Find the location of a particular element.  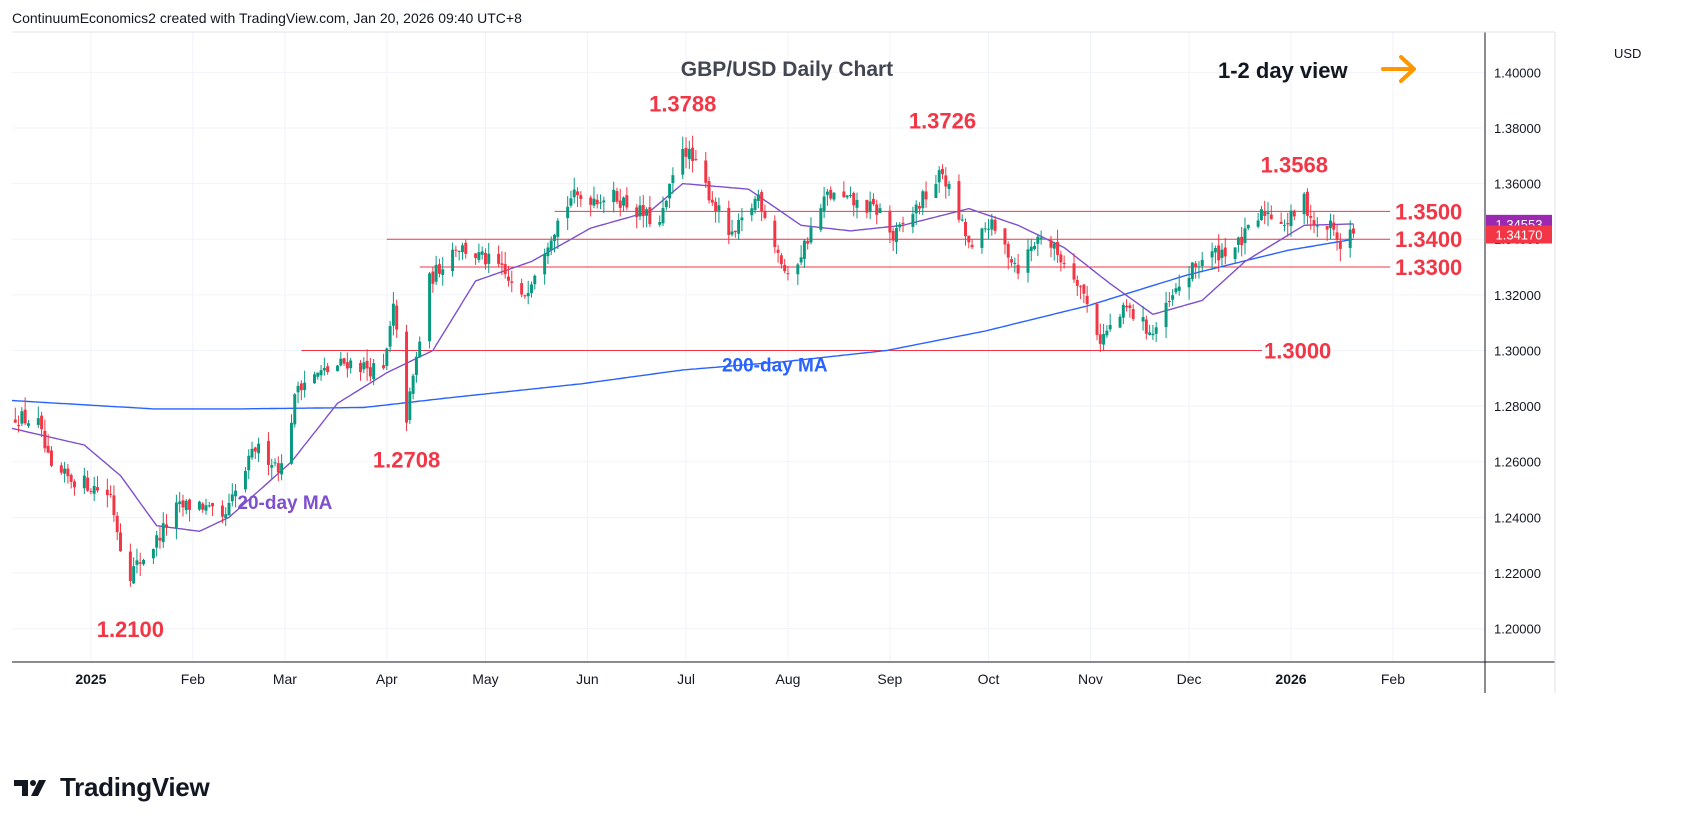

y-tick-label: 1.28000 is located at coordinates (1517, 406).